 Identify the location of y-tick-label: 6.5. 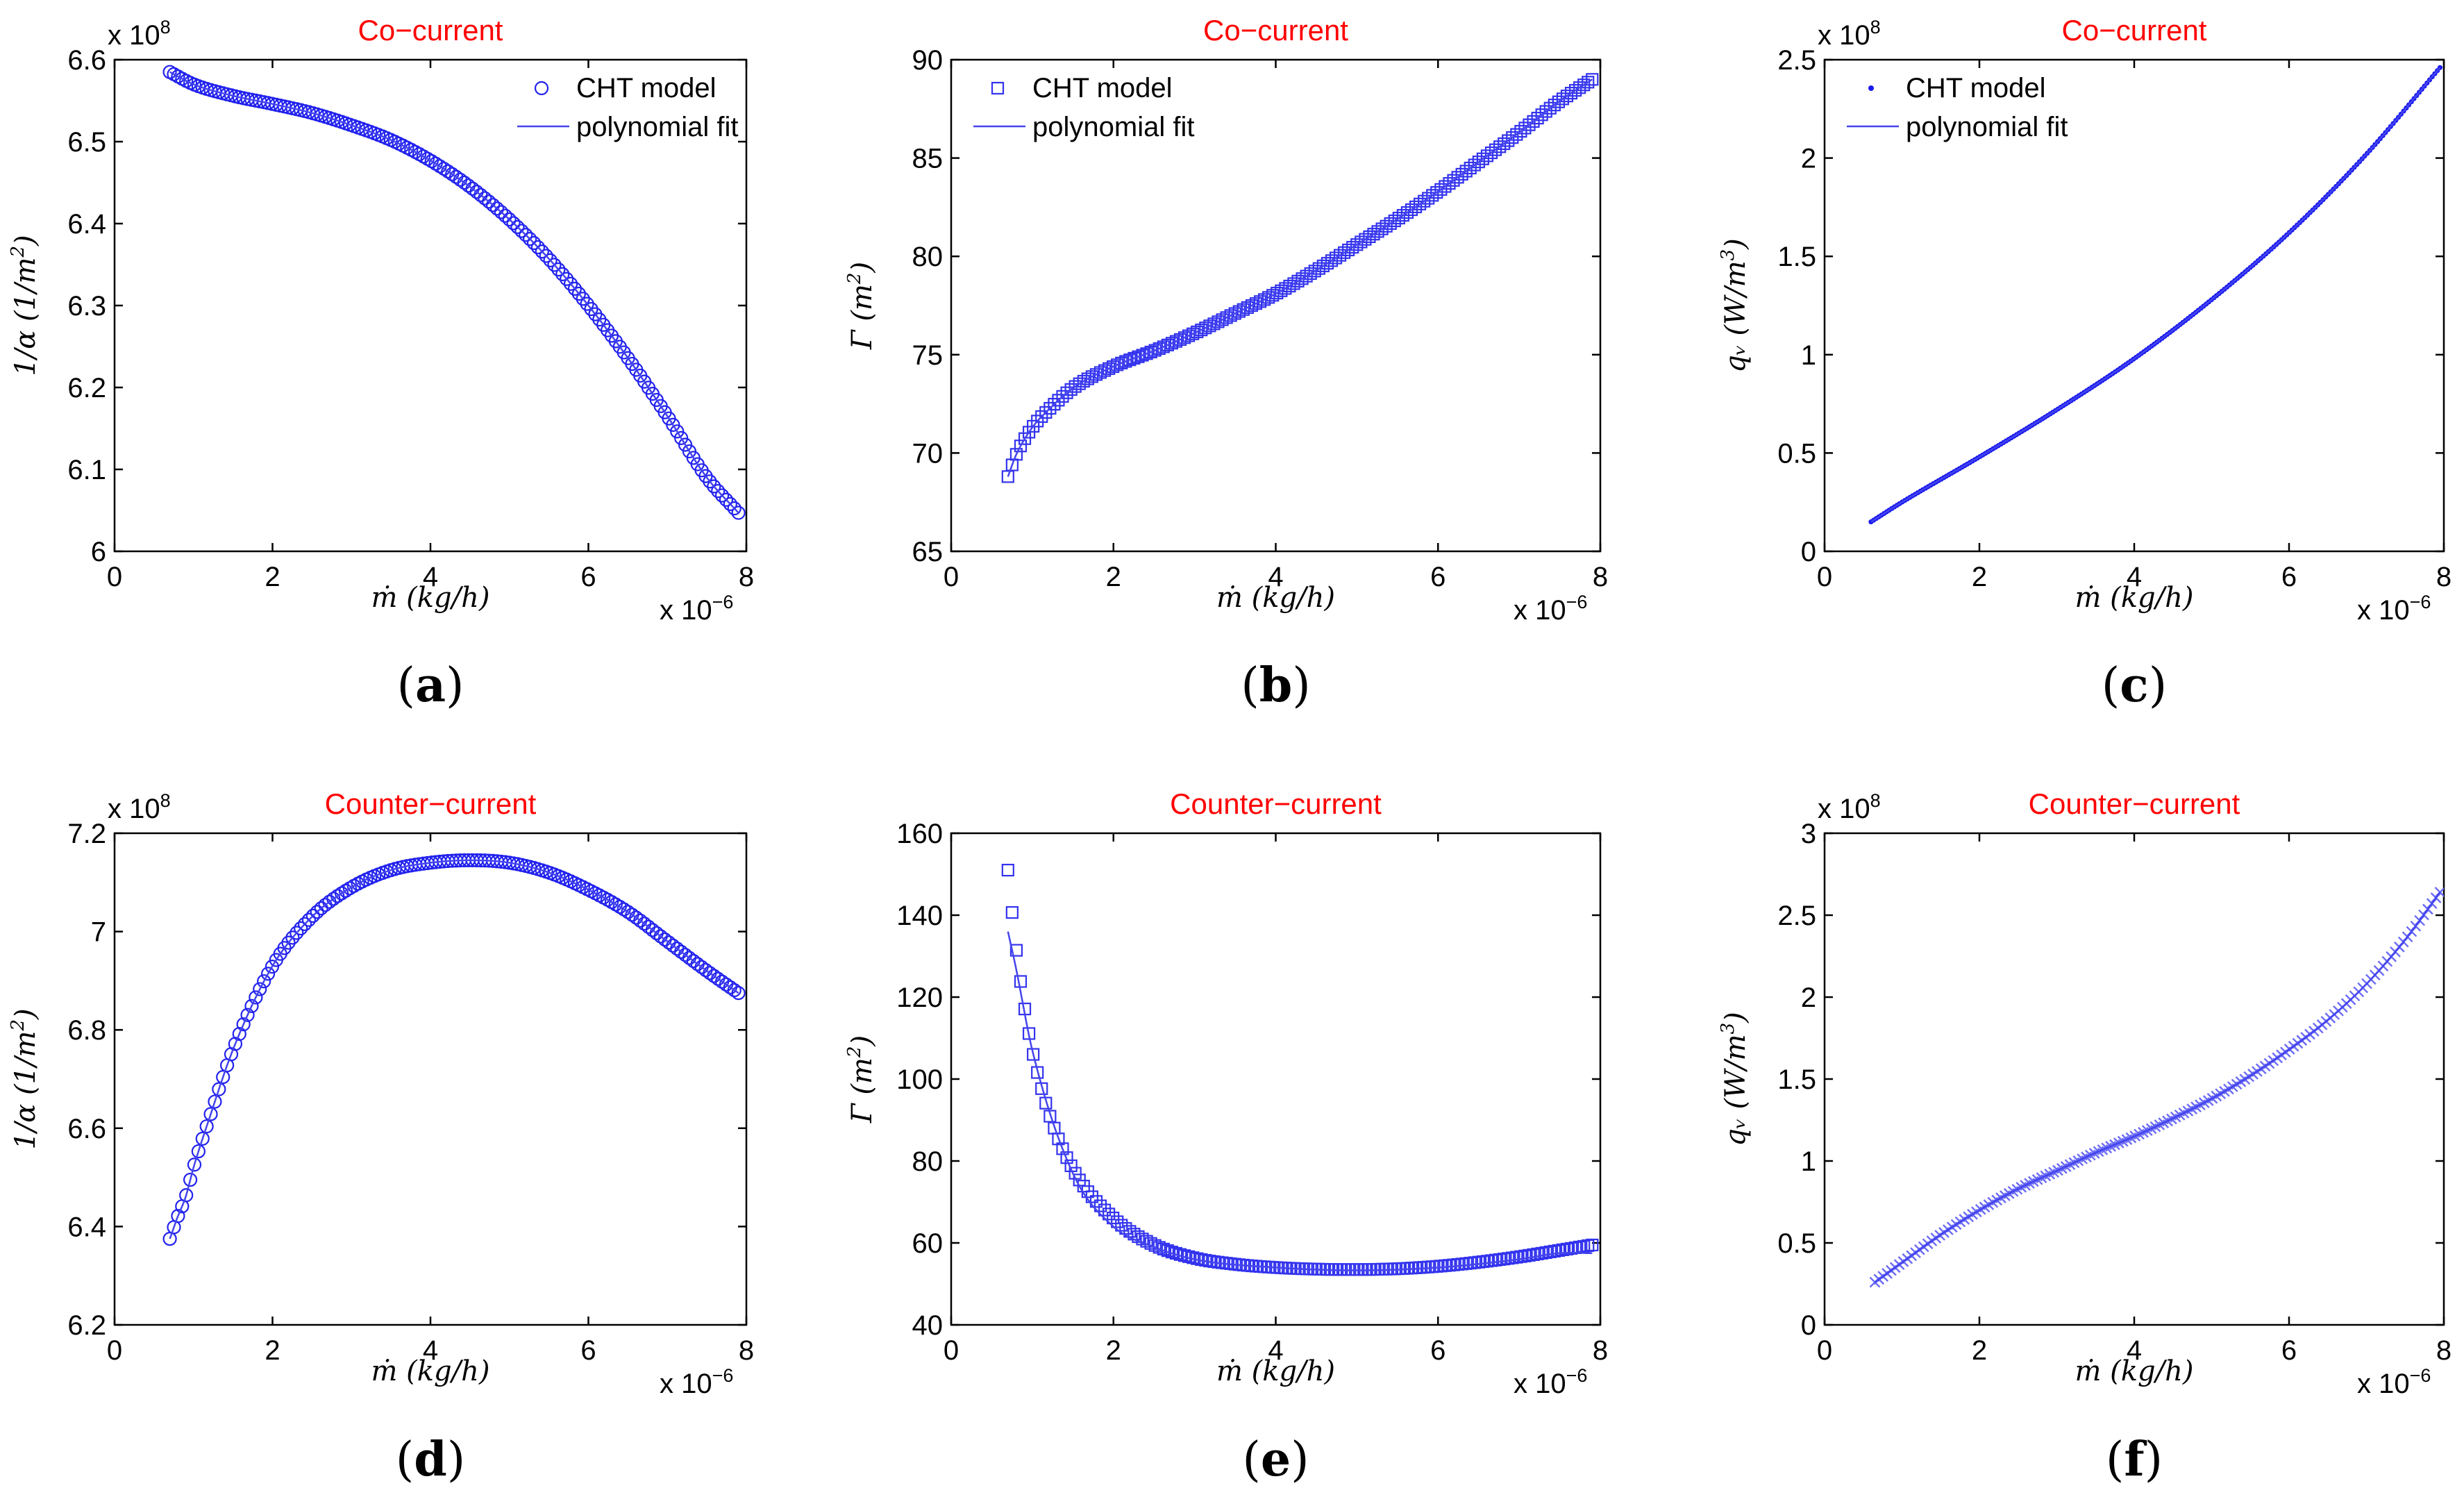
(86, 142).